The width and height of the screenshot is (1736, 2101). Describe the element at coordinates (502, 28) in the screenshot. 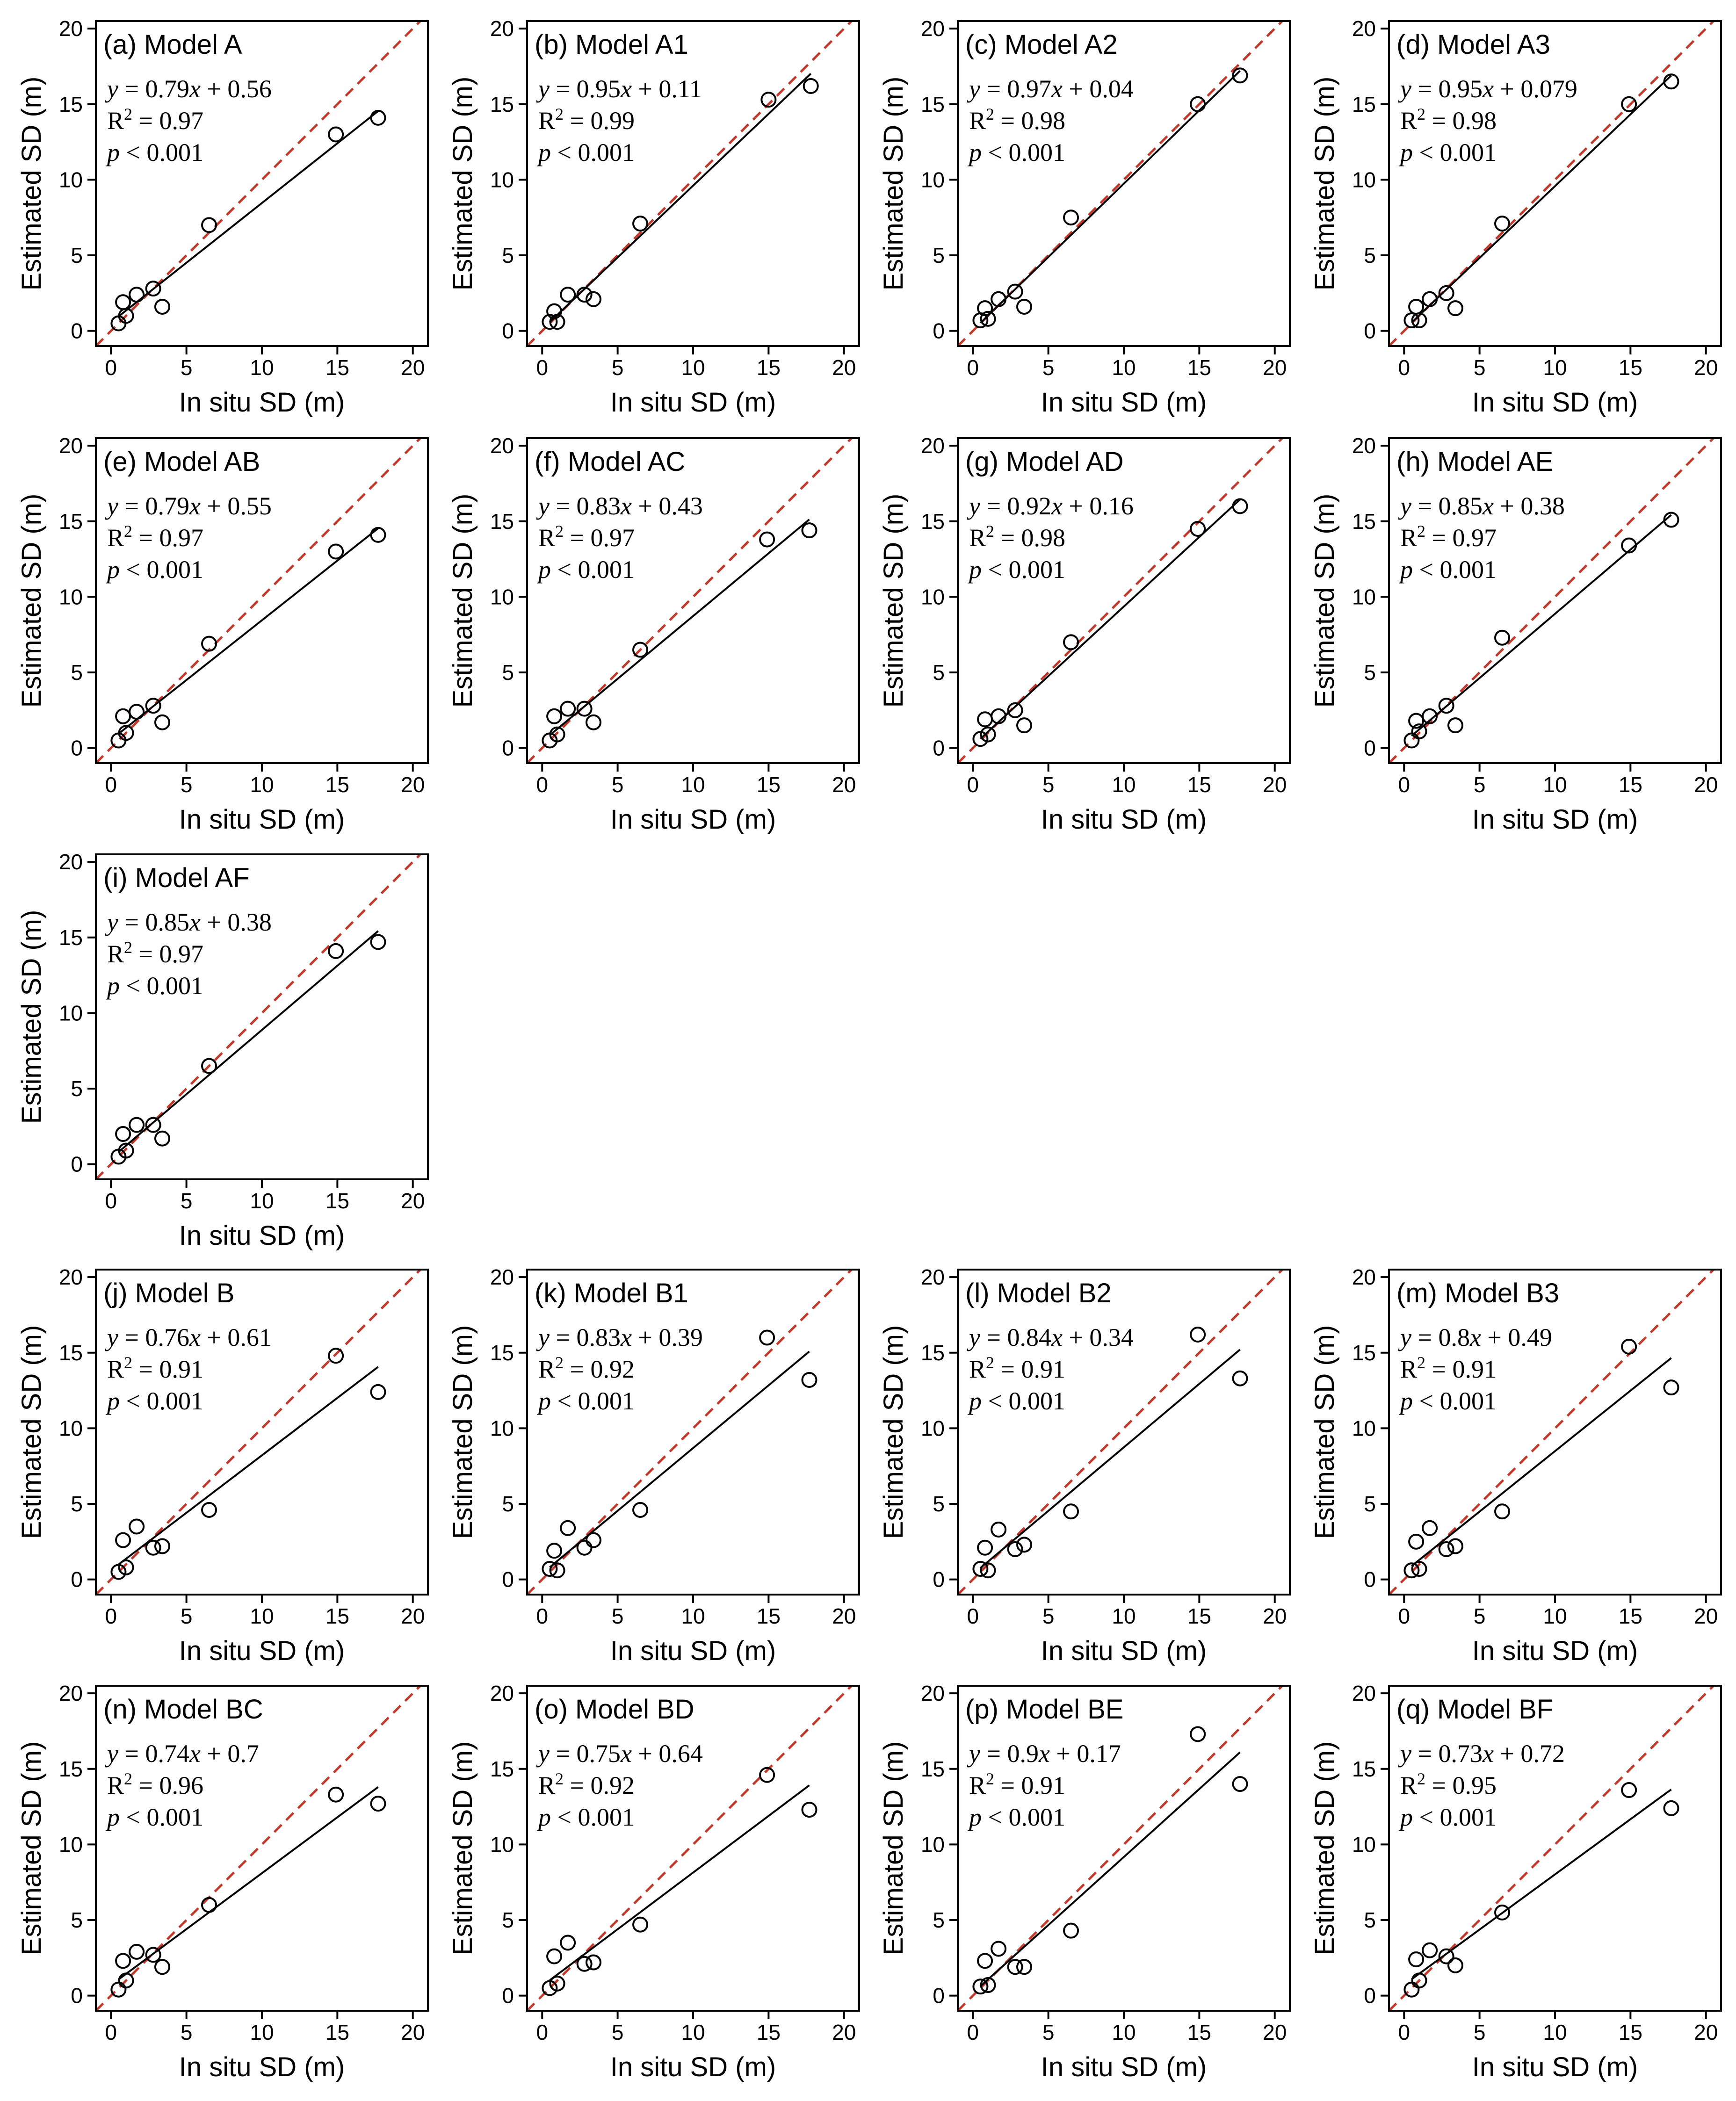

I see `panel-b-ytick-label-4: 20` at that location.